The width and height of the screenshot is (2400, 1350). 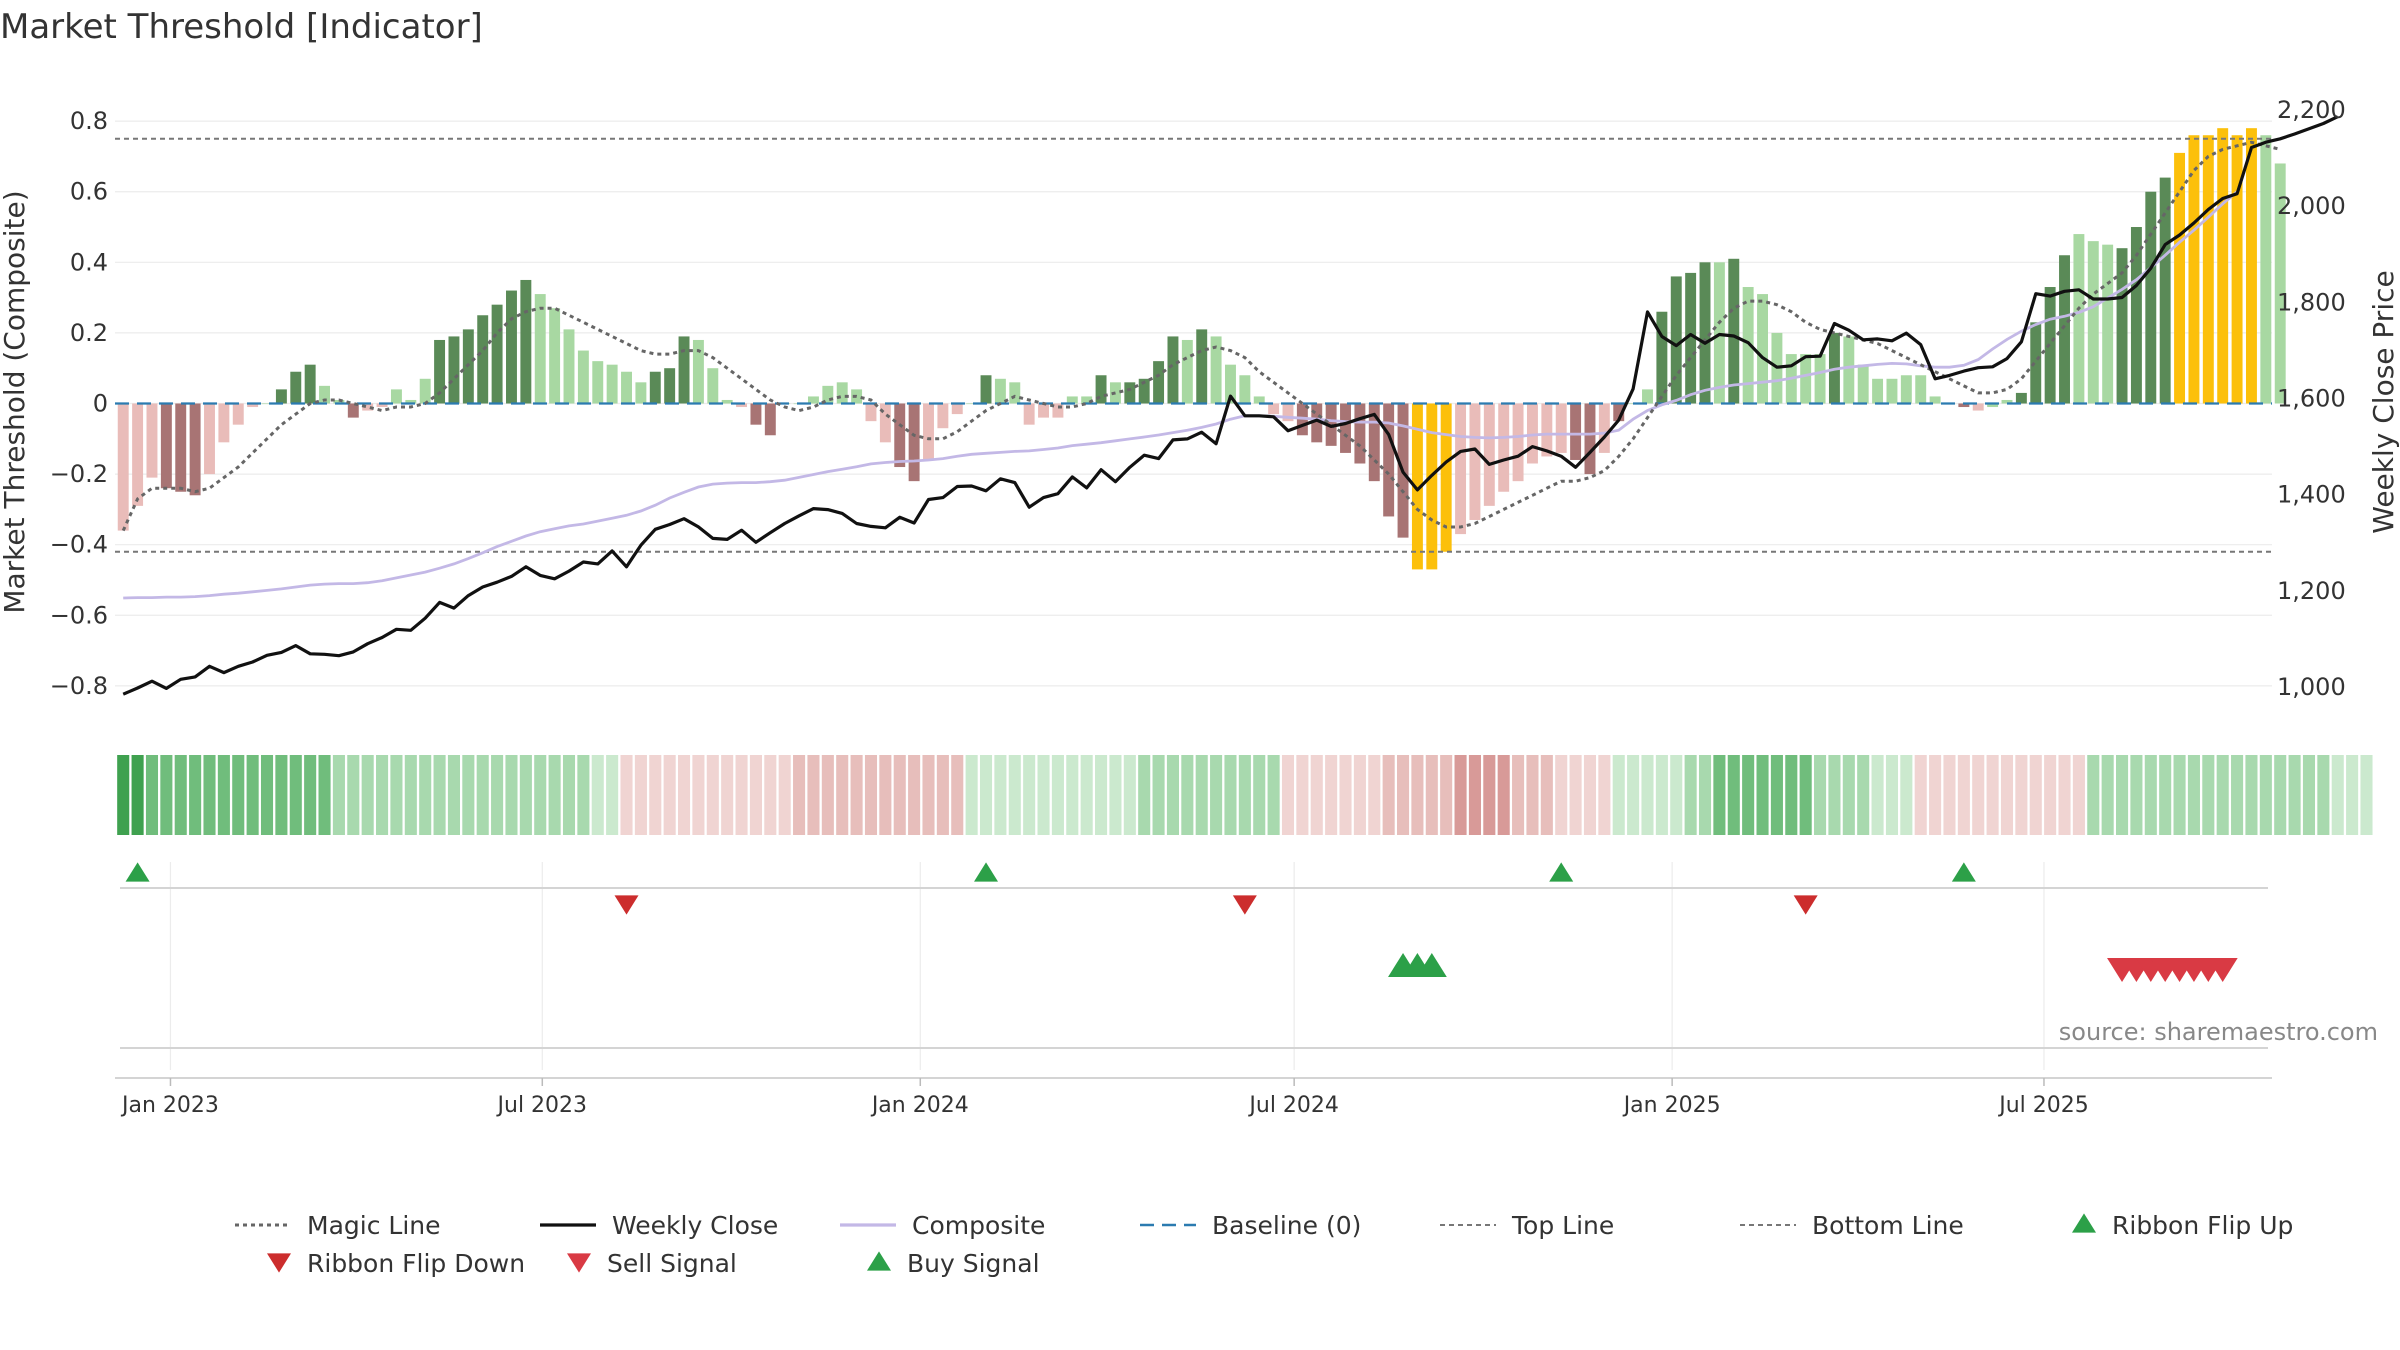 I want to click on sell-signal-marker, so click(x=2222, y=970).